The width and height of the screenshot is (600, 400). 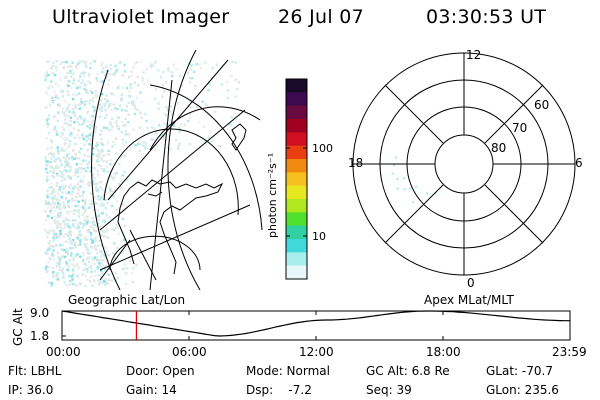 What do you see at coordinates (35, 371) in the screenshot?
I see `filter-info: Flt: LBHL` at bounding box center [35, 371].